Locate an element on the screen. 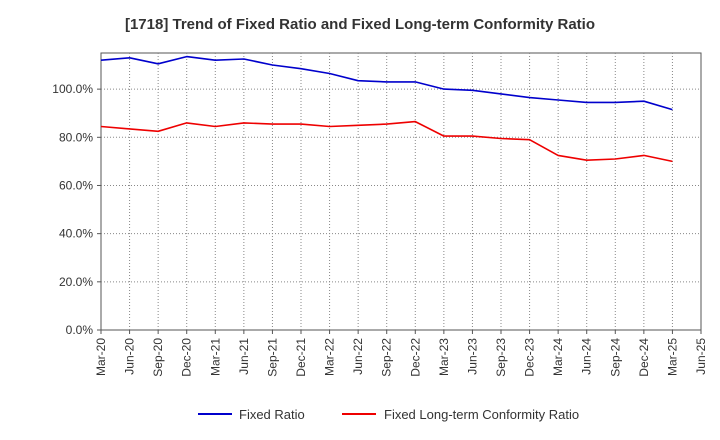 This screenshot has width=720, height=440. y-tick-label: 60.0% is located at coordinates (76, 185).